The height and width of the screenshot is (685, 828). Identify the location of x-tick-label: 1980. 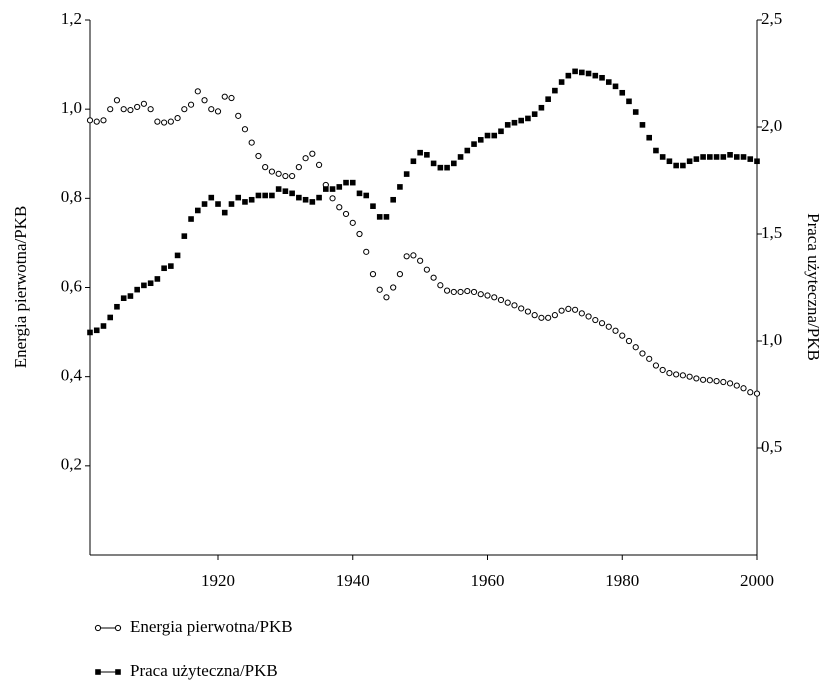
(622, 580).